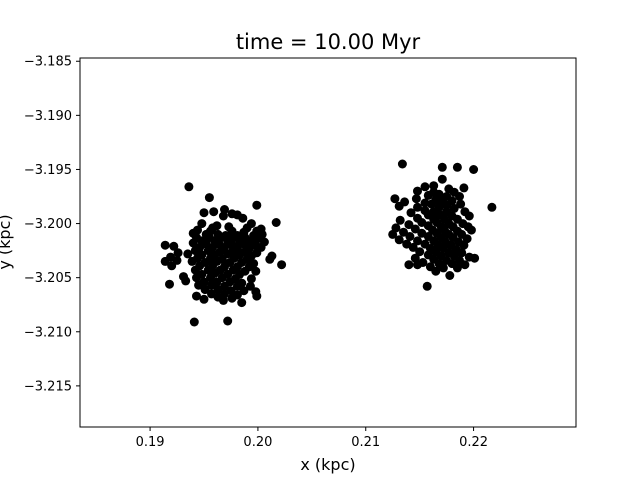  Describe the element at coordinates (7, 241) in the screenshot. I see `y-axis-label: y (kpc)` at that location.